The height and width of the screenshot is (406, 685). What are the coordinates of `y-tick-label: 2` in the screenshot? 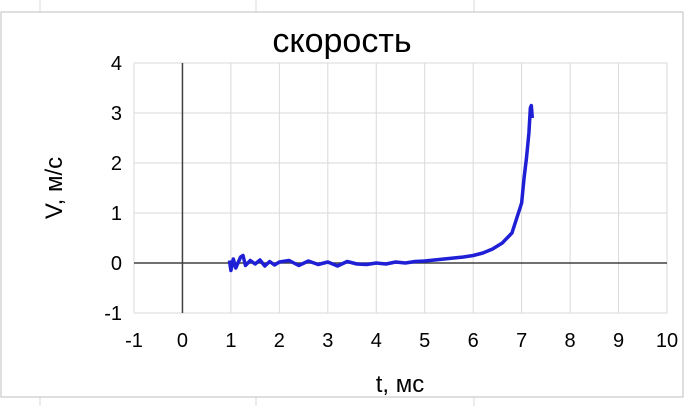 It's located at (116, 164).